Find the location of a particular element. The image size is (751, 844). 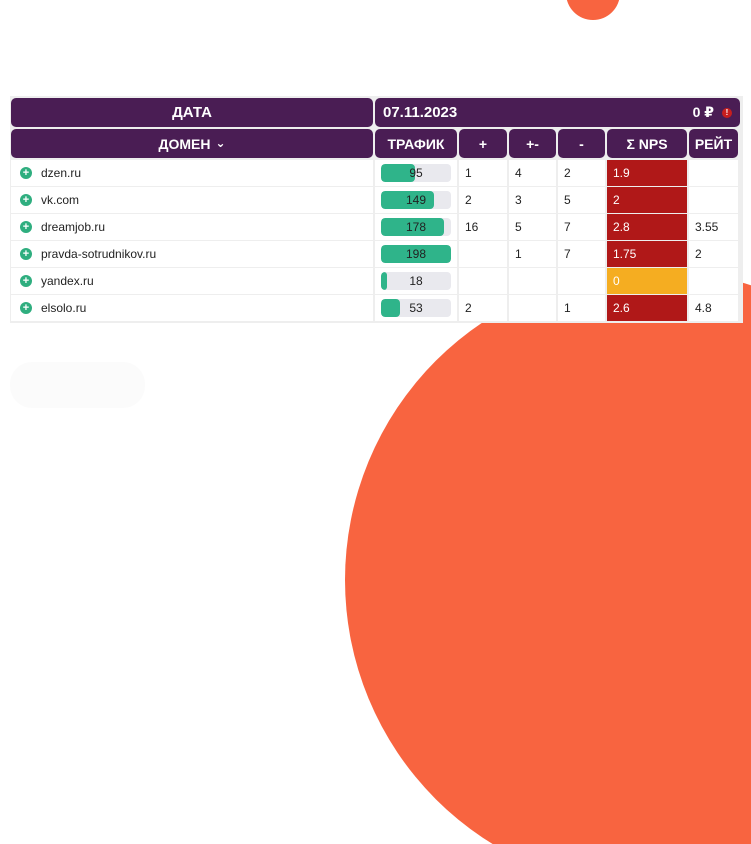

traffic-cell: 198 is located at coordinates (416, 254).